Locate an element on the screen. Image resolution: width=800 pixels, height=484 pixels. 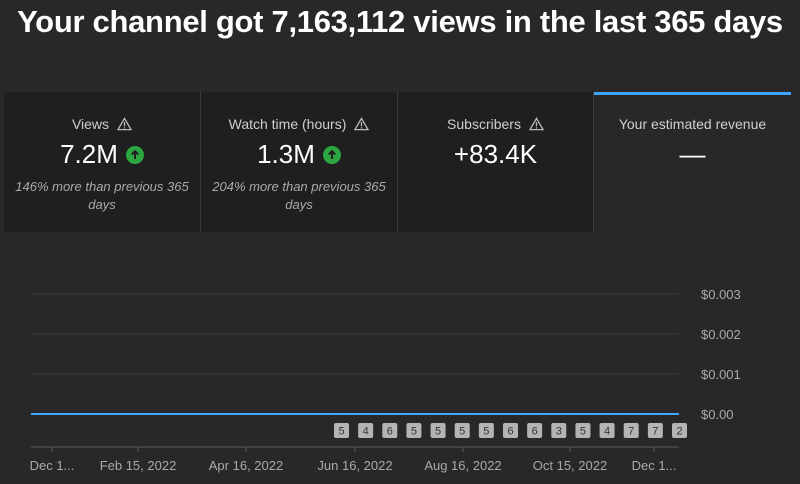
y-tick-label: $0.001 is located at coordinates (721, 374).